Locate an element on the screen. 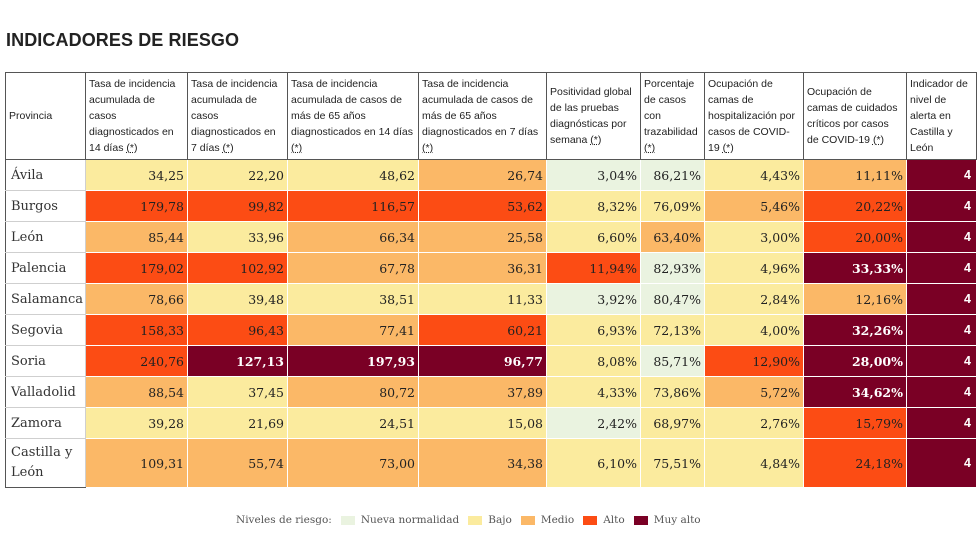 This screenshot has height=550, width=980. indicator-value-cell: 80,72 is located at coordinates (353, 392).